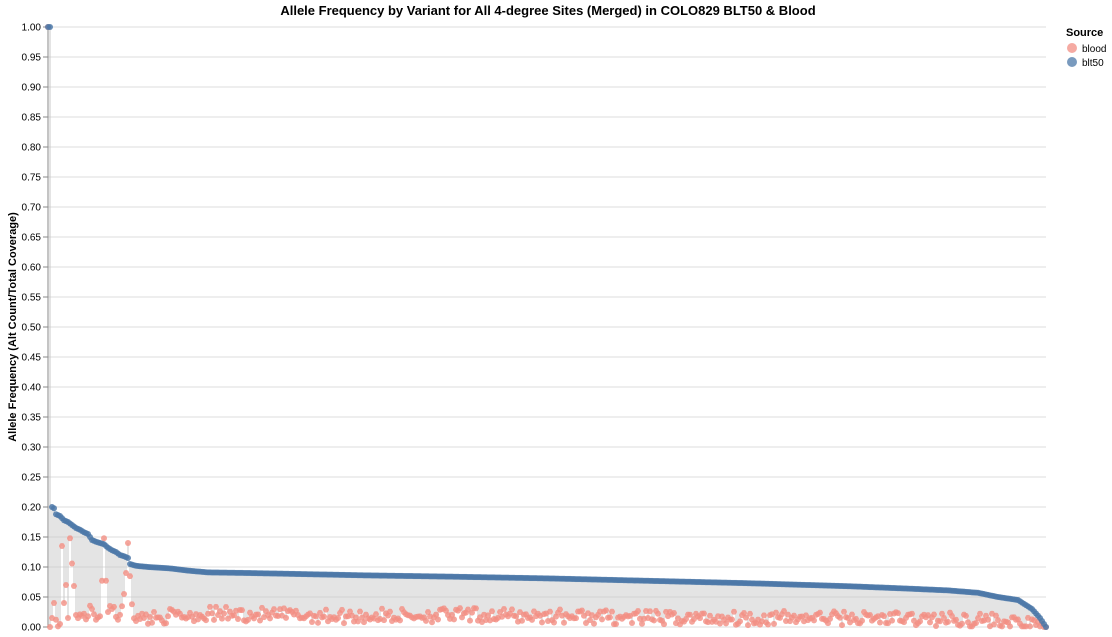 The height and width of the screenshot is (637, 1112). Describe the element at coordinates (1072, 48) in the screenshot. I see `legend-swatch-blood` at that location.